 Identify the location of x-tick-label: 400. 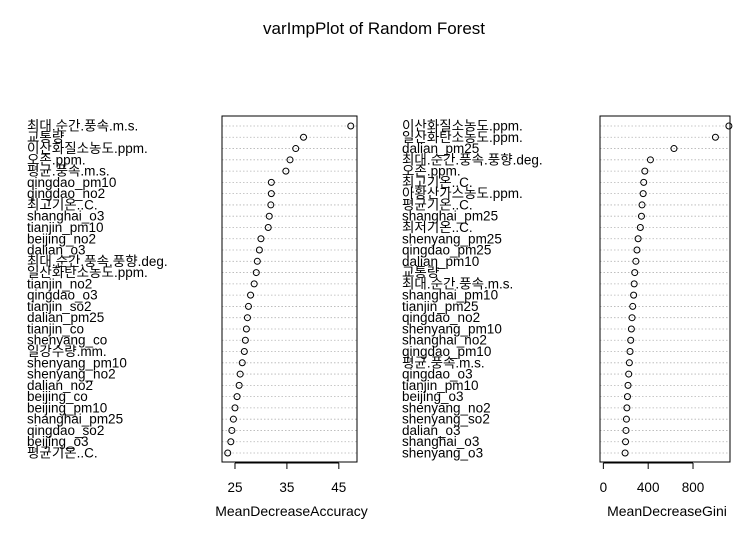
(648, 487).